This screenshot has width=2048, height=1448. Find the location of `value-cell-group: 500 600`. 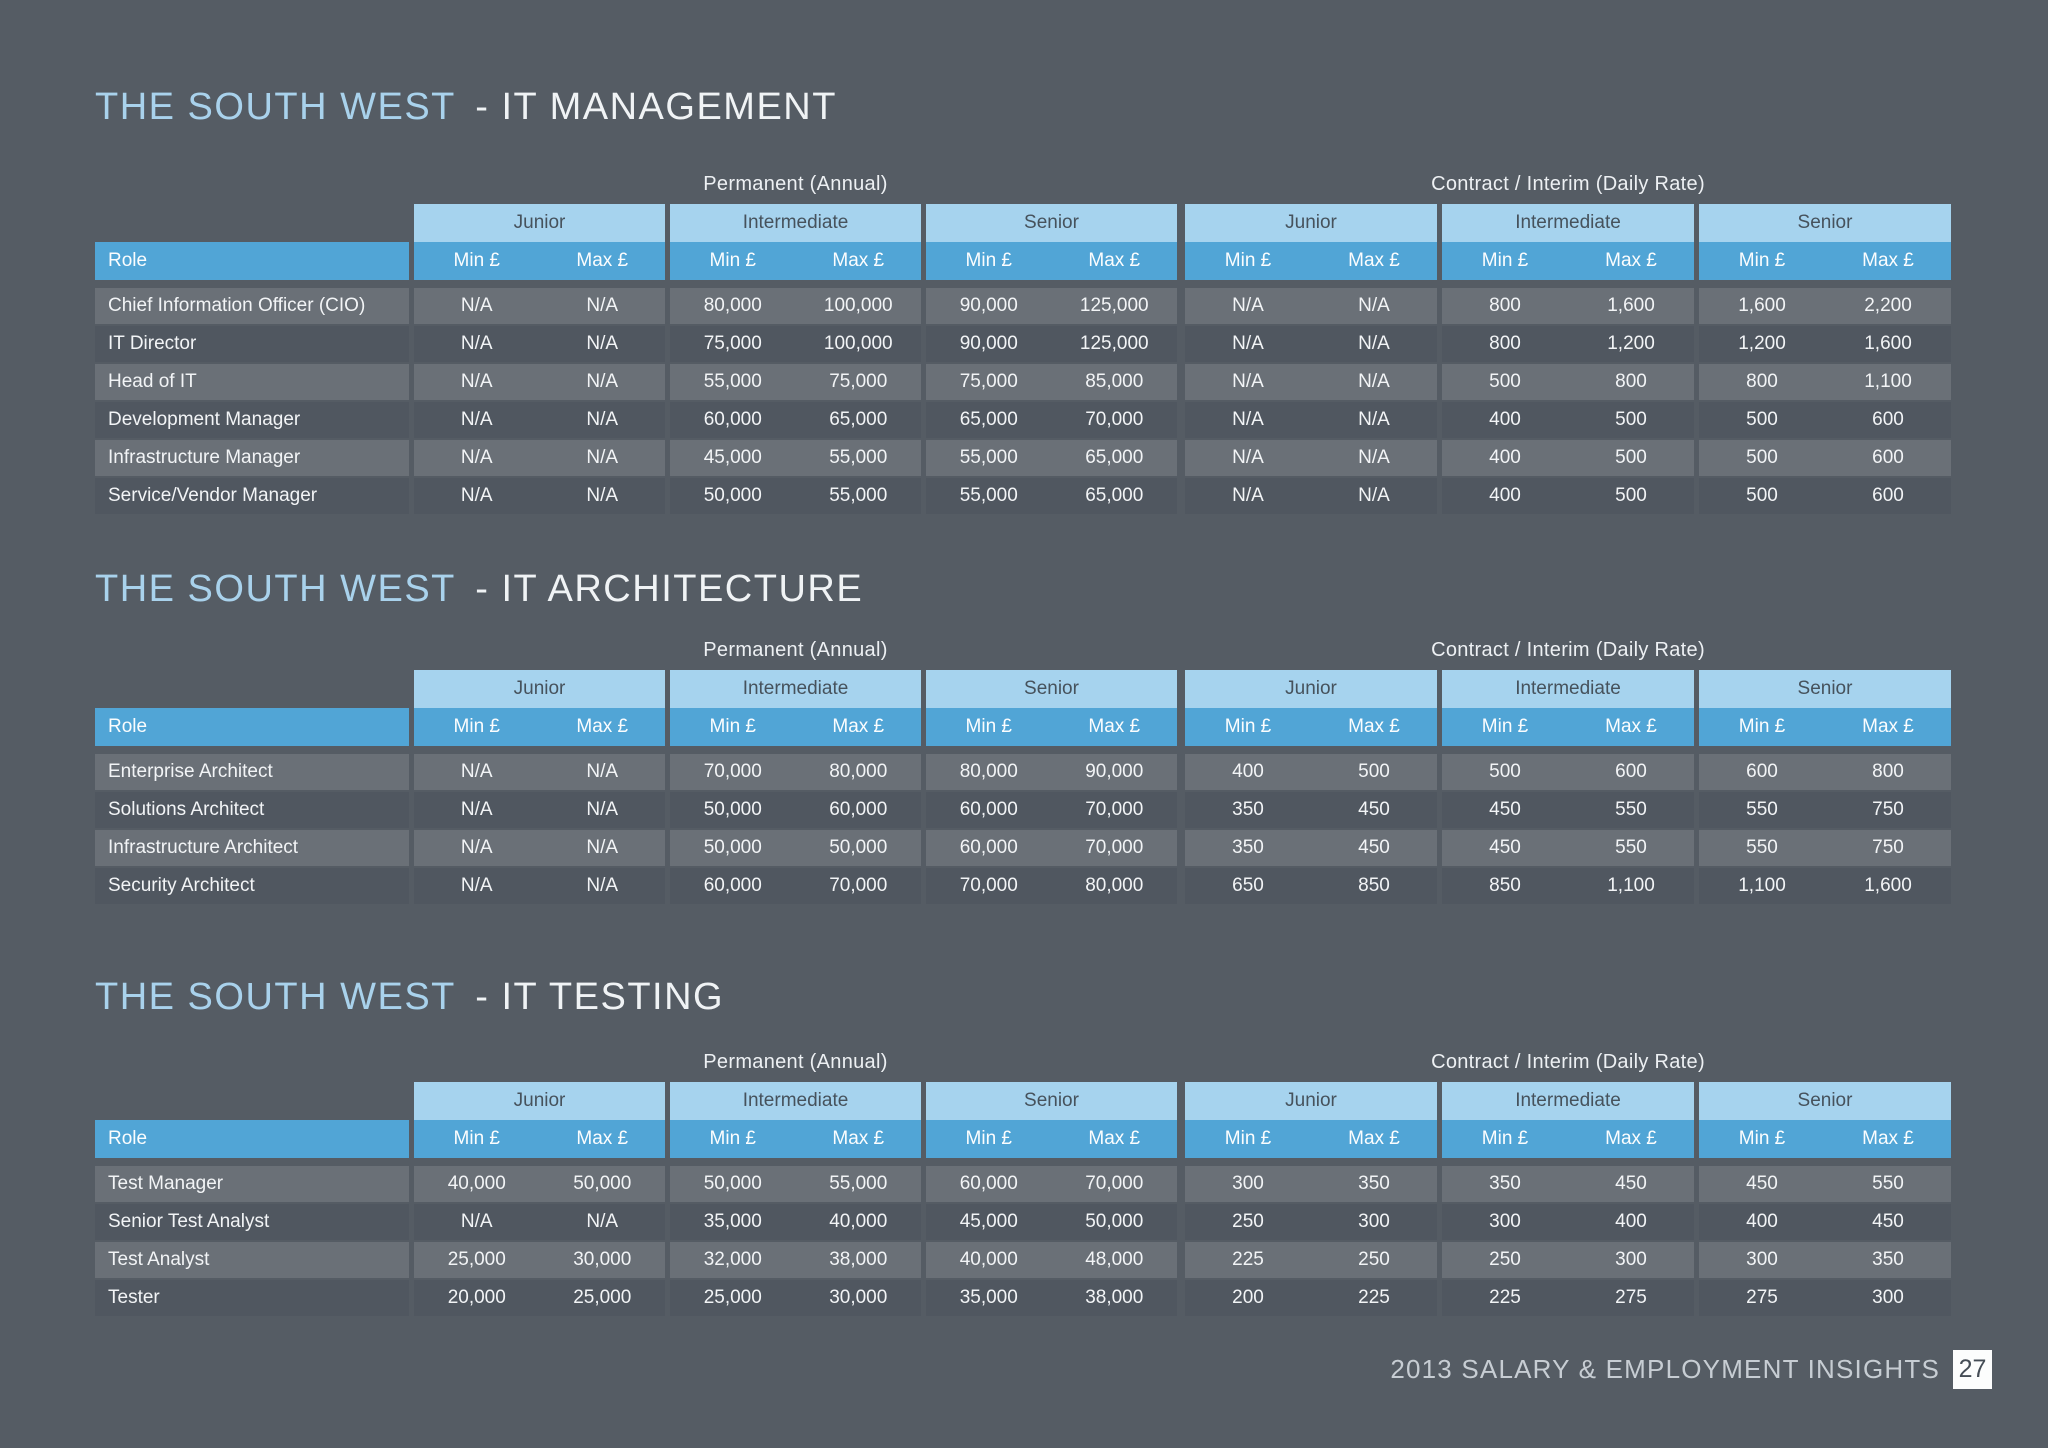

value-cell-group: 500 600 is located at coordinates (1825, 458).